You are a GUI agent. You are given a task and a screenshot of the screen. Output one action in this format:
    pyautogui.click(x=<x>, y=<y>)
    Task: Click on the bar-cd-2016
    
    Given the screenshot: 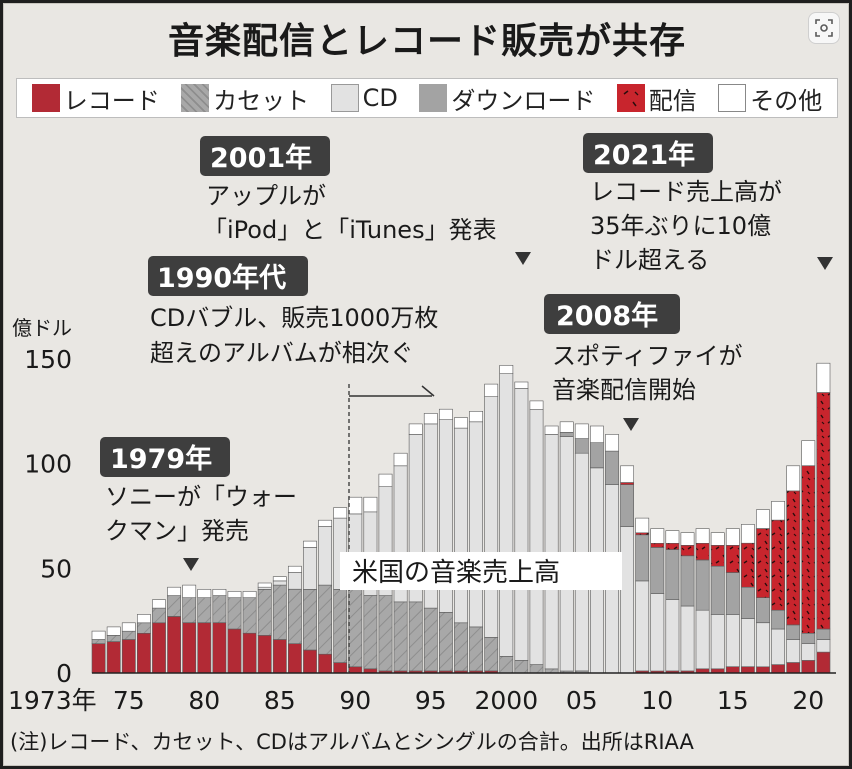 What is the action you would take?
    pyautogui.click(x=747, y=642)
    